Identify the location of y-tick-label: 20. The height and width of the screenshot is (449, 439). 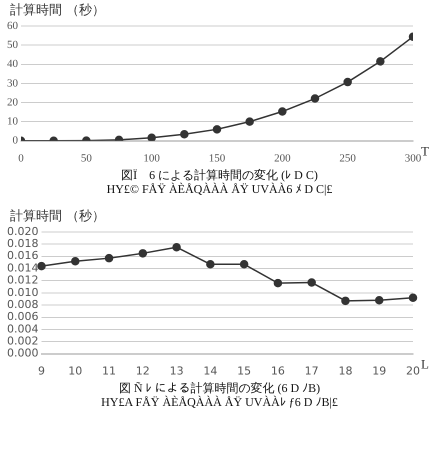
(12, 102).